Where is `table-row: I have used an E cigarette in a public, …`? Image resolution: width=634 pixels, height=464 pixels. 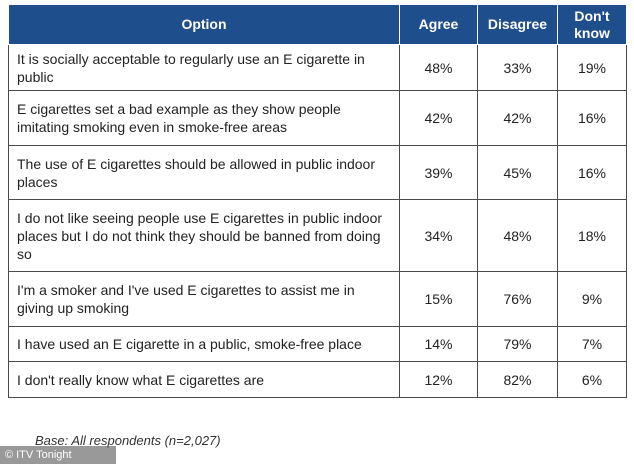
table-row: I have used an E cigarette in a public, … is located at coordinates (317, 344).